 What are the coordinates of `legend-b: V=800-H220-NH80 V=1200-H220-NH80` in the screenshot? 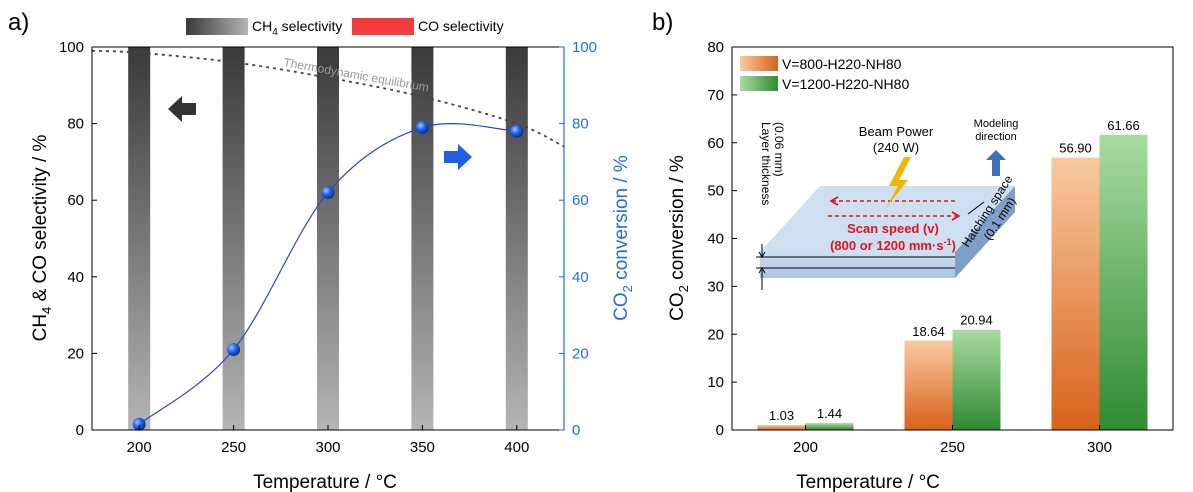 It's located at (824, 74).